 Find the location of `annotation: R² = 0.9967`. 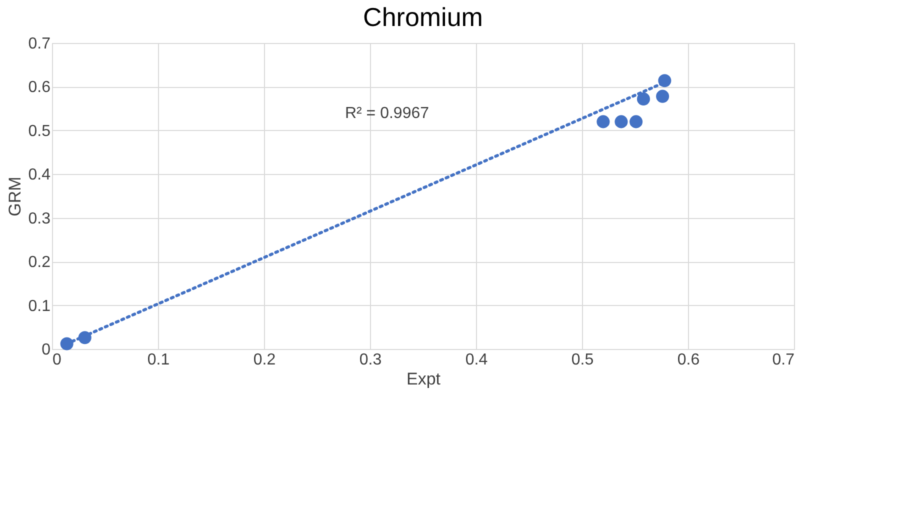

annotation: R² = 0.9967 is located at coordinates (387, 113).